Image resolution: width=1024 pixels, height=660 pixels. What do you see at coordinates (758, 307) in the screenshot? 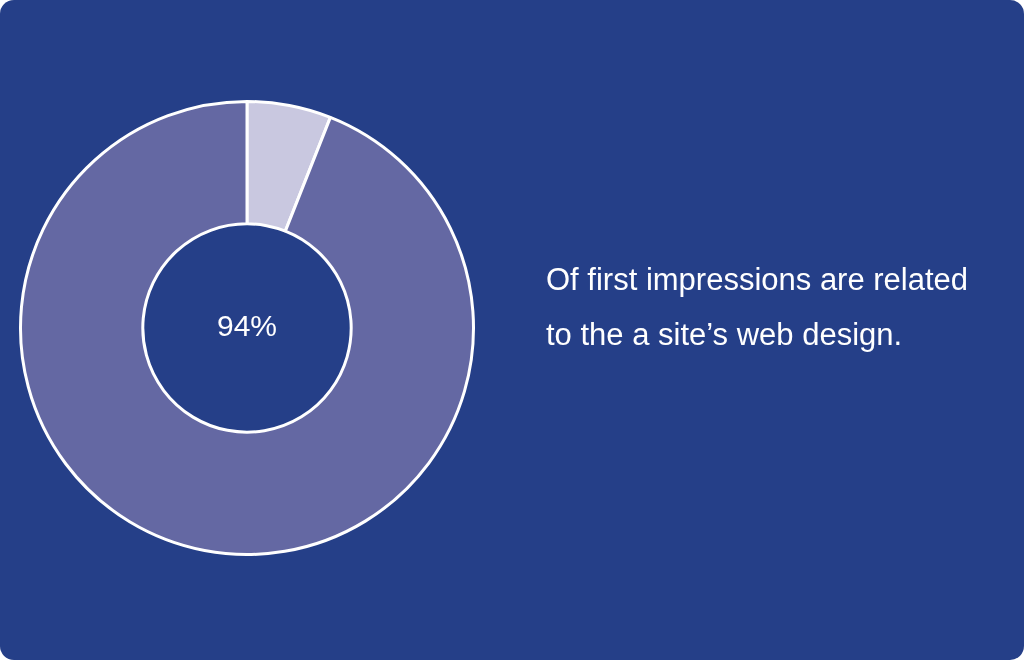
I see `text: Of first impressions are related to the a site’s web design.` at bounding box center [758, 307].